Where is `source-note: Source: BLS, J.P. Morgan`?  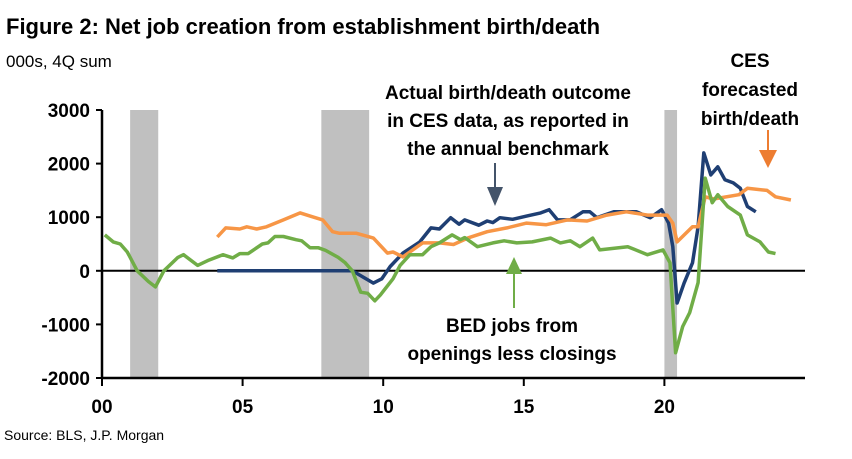 source-note: Source: BLS, J.P. Morgan is located at coordinates (84, 435).